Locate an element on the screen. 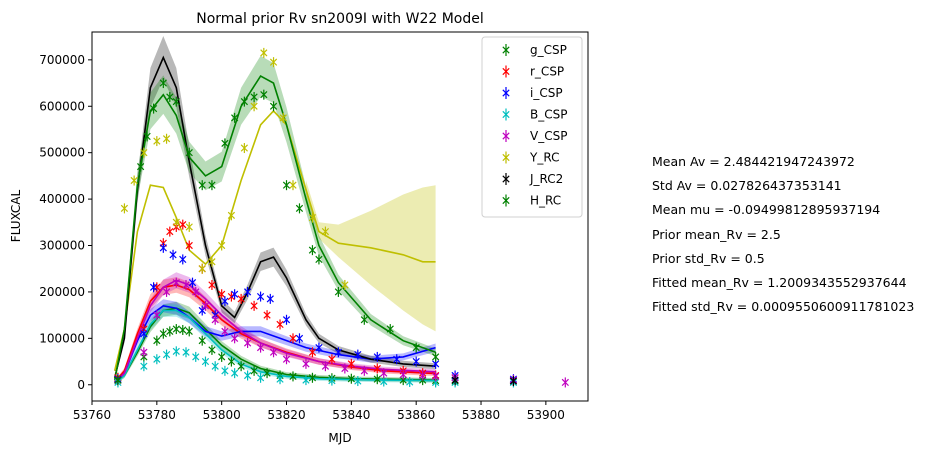  model-line-V_CSP is located at coordinates (275, 331).